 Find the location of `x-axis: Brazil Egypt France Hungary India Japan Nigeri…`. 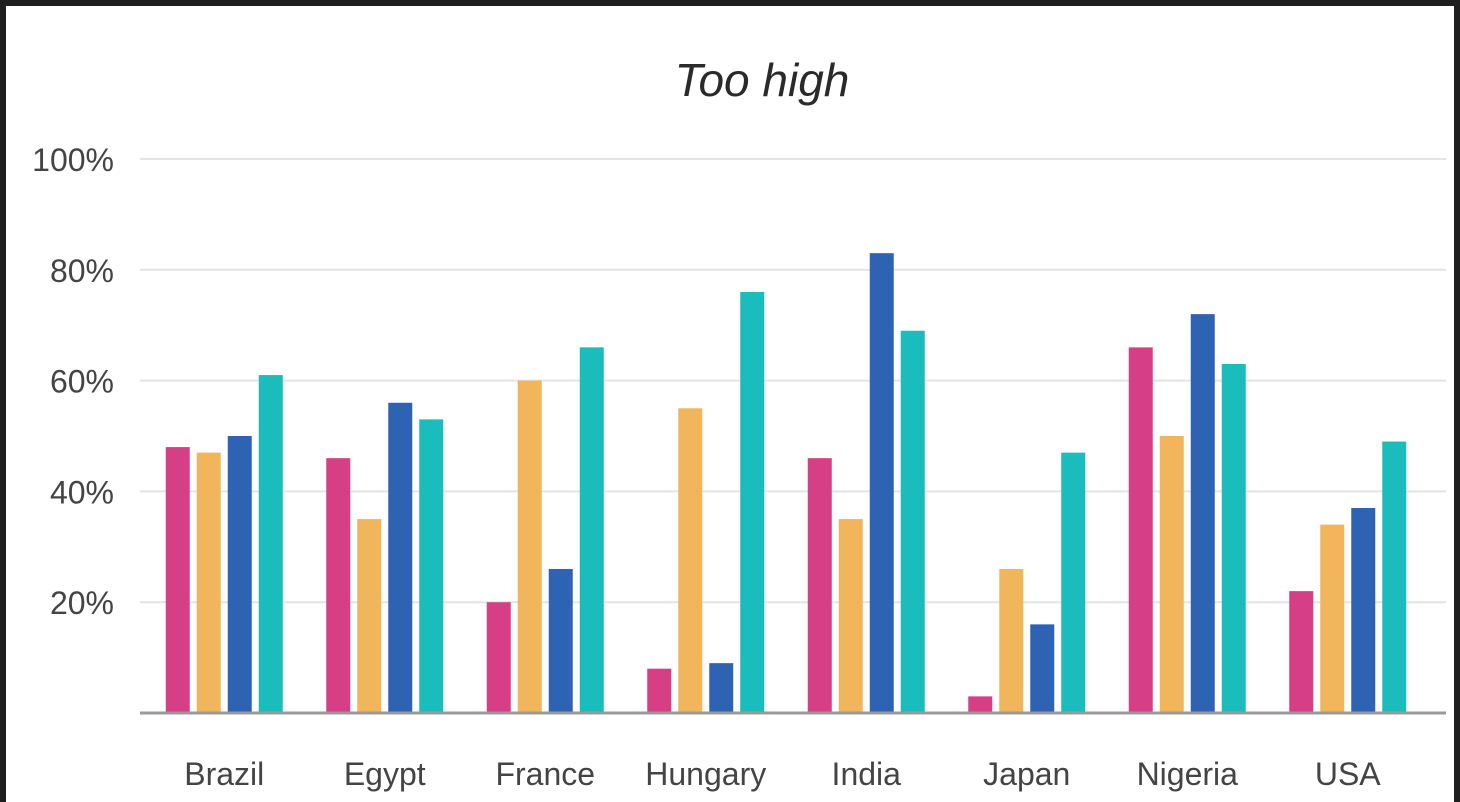

x-axis: Brazil Egypt France Hungary India Japan Nigeri… is located at coordinates (782, 774).